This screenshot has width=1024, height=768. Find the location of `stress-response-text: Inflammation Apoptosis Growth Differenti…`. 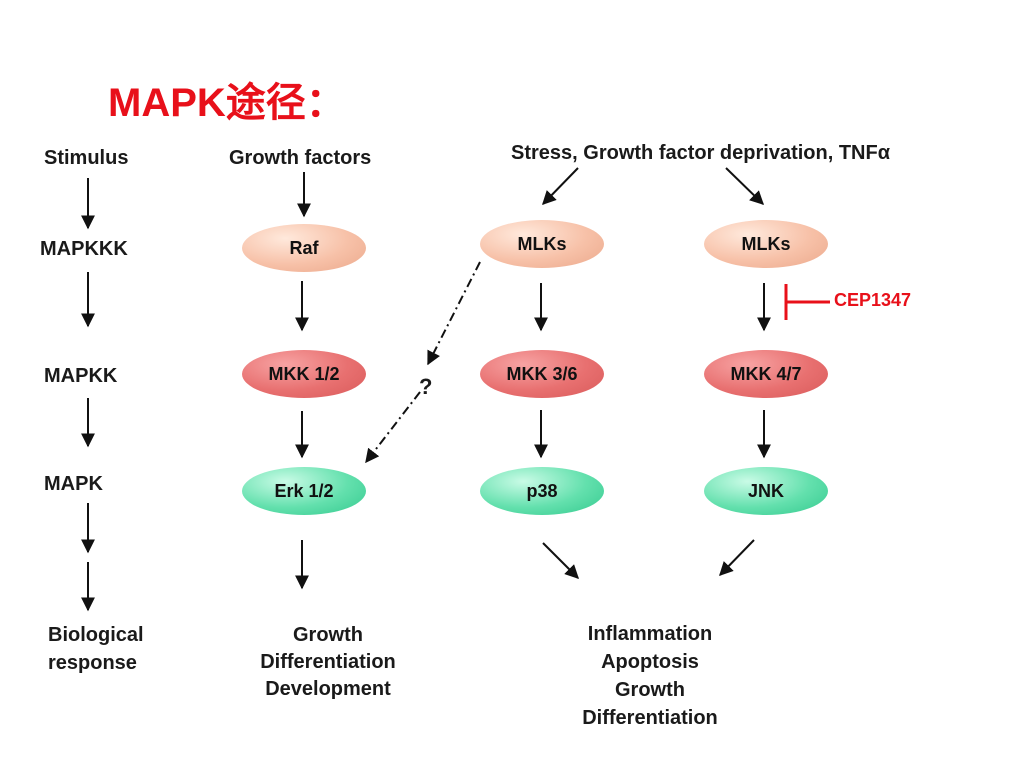

stress-response-text: Inflammation Apoptosis Growth Differenti… is located at coordinates (650, 676).